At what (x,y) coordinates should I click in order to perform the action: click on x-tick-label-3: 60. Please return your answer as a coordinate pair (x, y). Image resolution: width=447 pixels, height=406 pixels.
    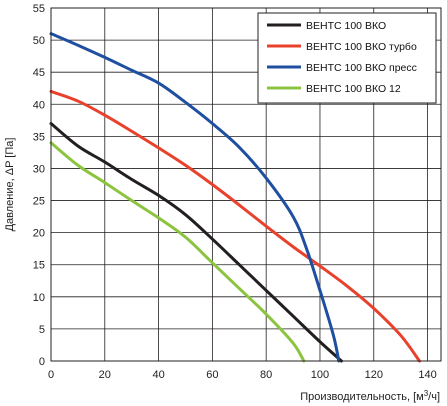
    Looking at the image, I should click on (212, 375).